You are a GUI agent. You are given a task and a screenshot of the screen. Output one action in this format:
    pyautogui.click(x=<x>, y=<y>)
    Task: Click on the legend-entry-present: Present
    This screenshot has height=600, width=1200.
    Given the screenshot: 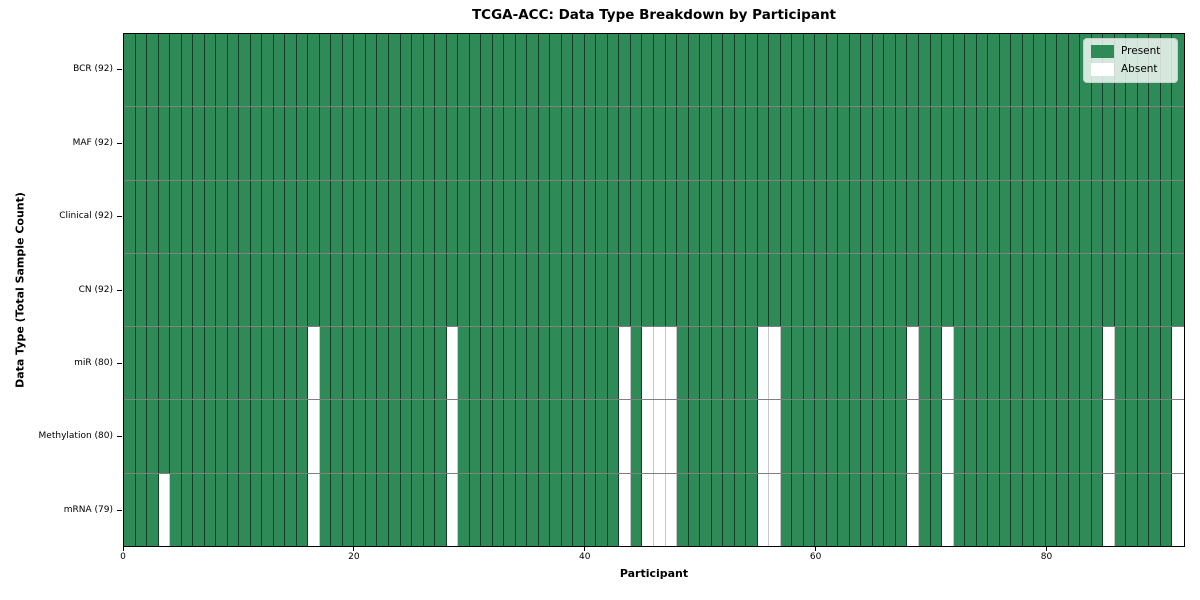 What is the action you would take?
    pyautogui.click(x=1130, y=51)
    